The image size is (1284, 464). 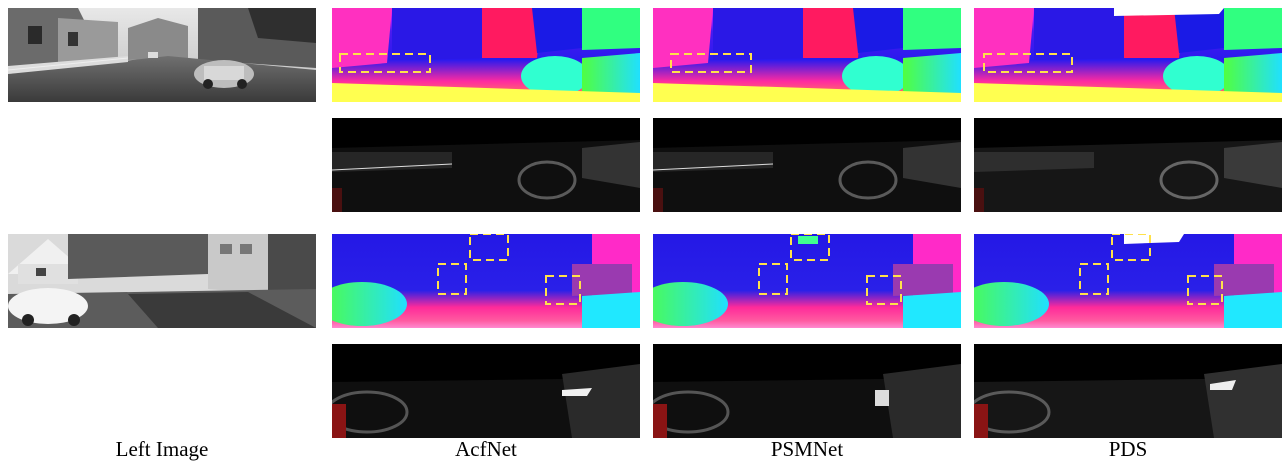 What do you see at coordinates (1128, 449) in the screenshot?
I see `caption-pds: PDS` at bounding box center [1128, 449].